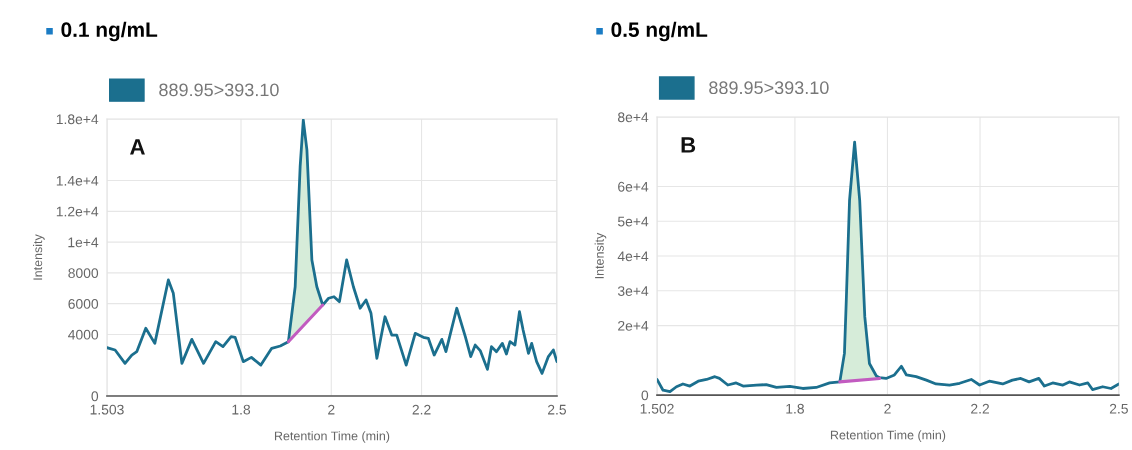 This screenshot has height=450, width=1132. What do you see at coordinates (83, 334) in the screenshot?
I see `y-tick-label: 4000` at bounding box center [83, 334].